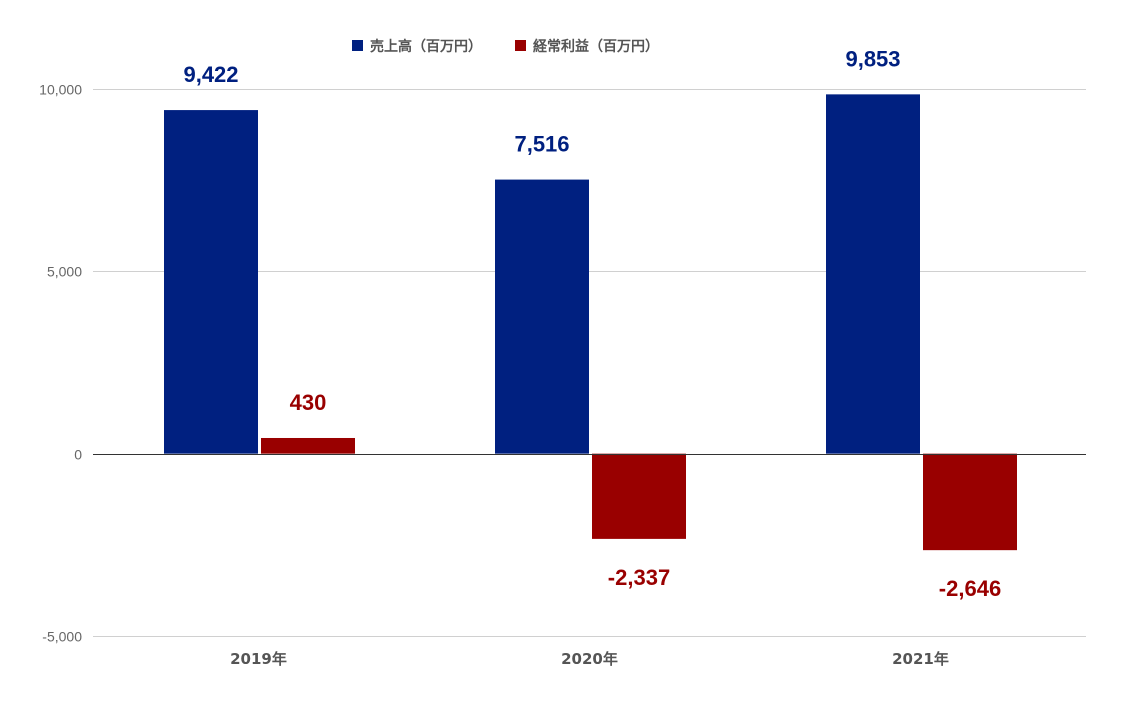  Describe the element at coordinates (64, 272) in the screenshot. I see `y-tick-label: 5,000` at that location.